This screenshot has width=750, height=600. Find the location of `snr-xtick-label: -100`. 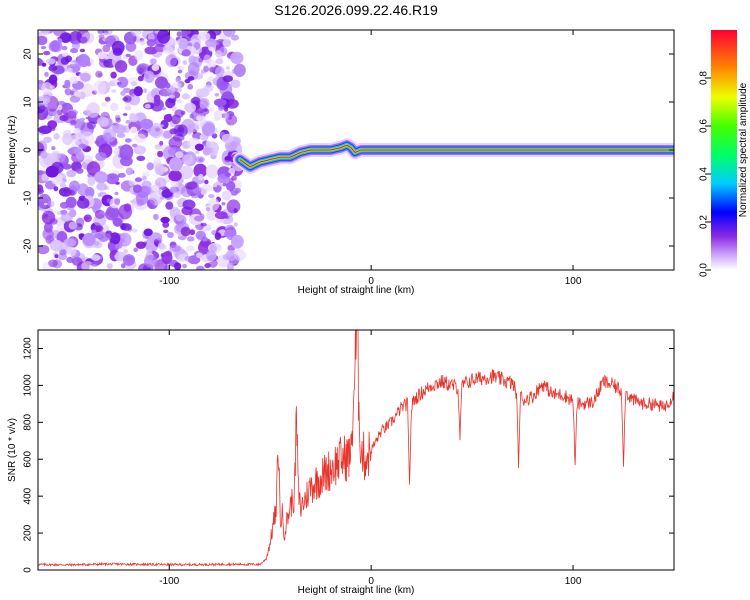

snr-xtick-label: -100 is located at coordinates (169, 581).